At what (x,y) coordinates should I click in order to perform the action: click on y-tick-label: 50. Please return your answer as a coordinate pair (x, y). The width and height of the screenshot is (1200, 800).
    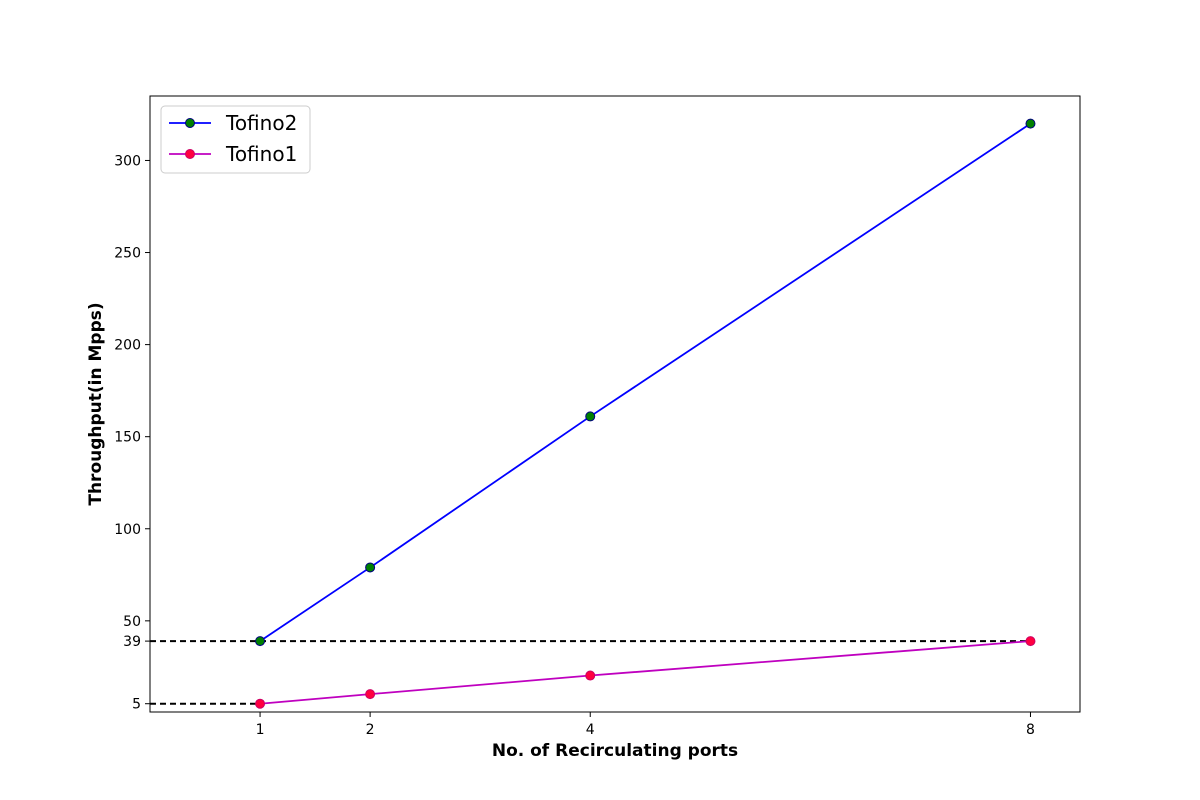
    Looking at the image, I should click on (132, 622).